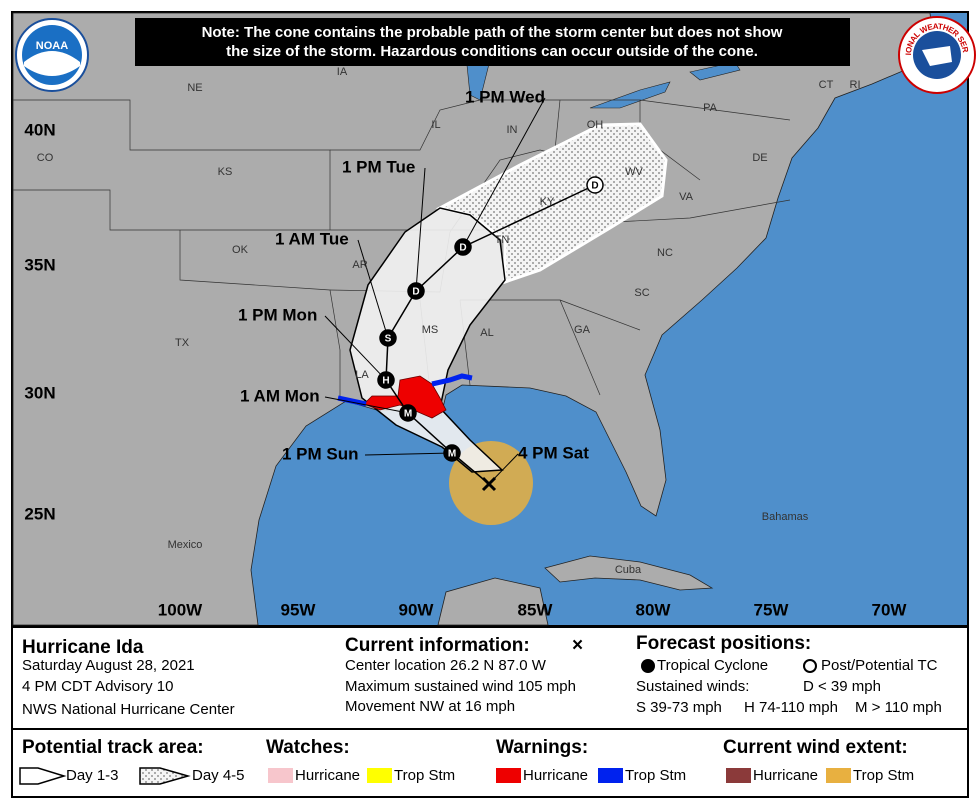  Describe the element at coordinates (362, 375) in the screenshot. I see `place-label: LA` at that location.